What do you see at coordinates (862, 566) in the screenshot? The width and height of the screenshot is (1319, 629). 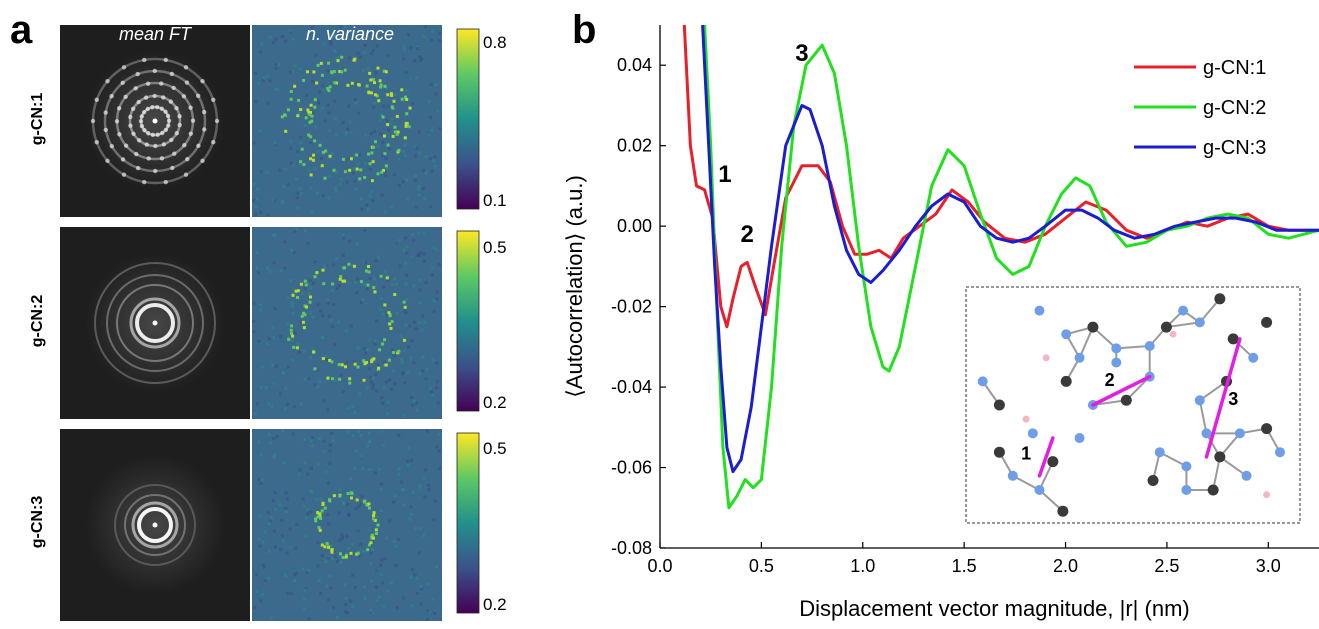 I see `x-tick-label: 1.0` at bounding box center [862, 566].